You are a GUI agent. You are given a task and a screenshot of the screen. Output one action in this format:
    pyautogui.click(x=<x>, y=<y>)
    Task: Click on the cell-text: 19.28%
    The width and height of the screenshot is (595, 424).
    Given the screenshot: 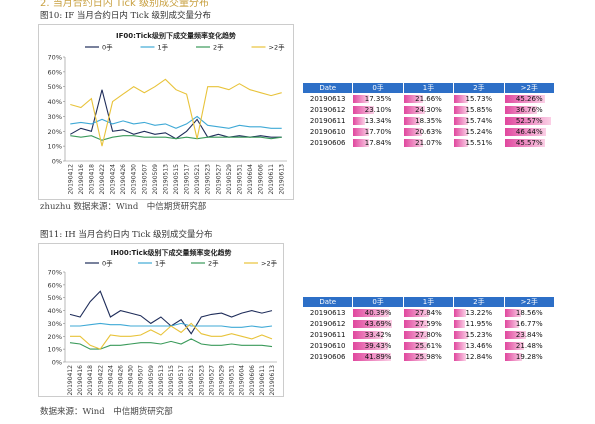 What is the action you would take?
    pyautogui.click(x=529, y=357)
    